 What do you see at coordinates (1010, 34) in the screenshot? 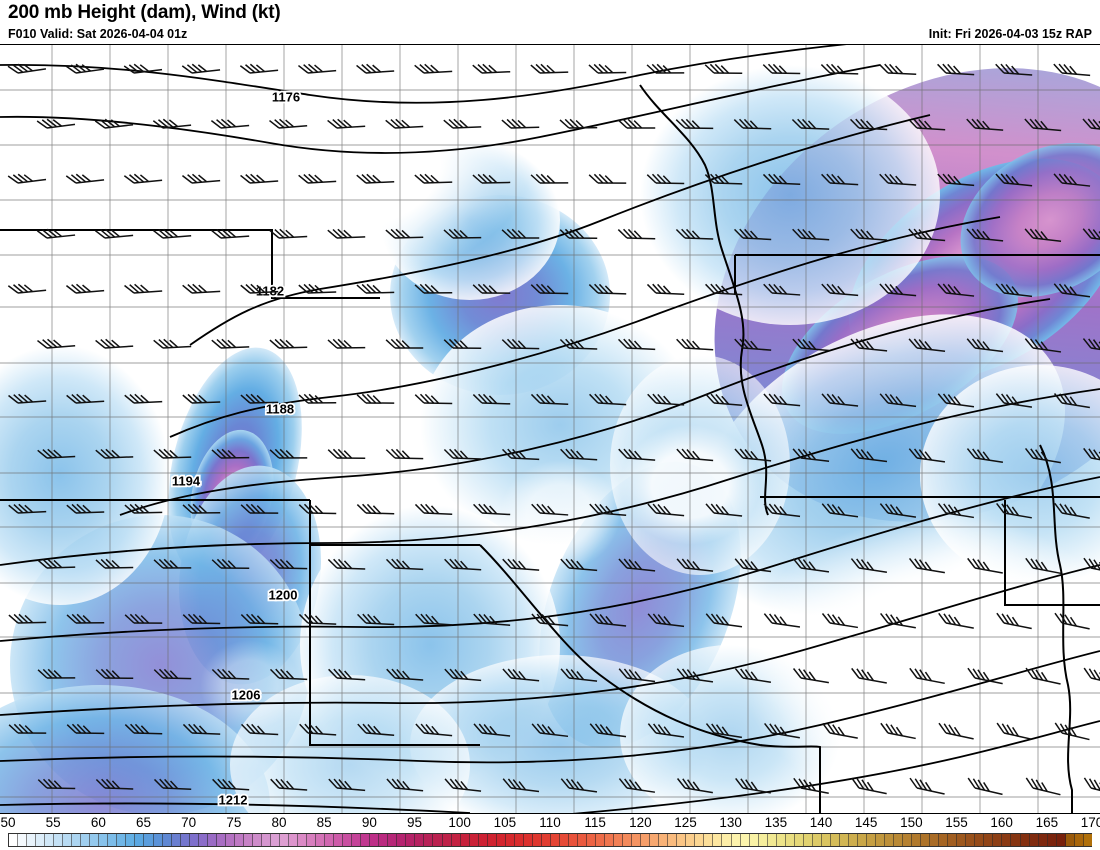
I see `init-time-label: Init: Fri 2026-04-03 15z RAP` at bounding box center [1010, 34].